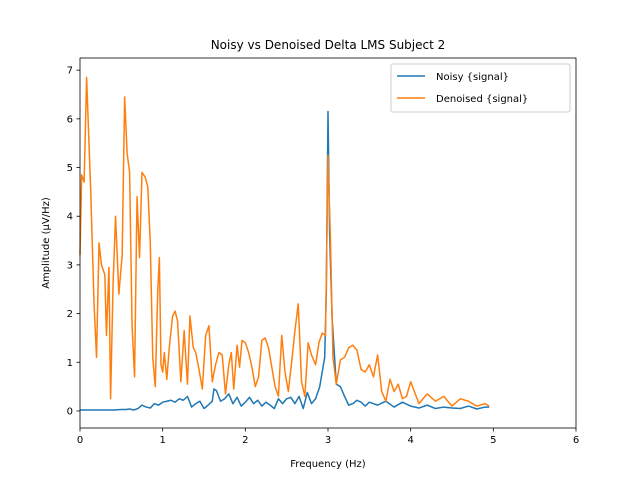 The image size is (640, 480). What do you see at coordinates (70, 217) in the screenshot?
I see `y-tick-label: 4` at bounding box center [70, 217].